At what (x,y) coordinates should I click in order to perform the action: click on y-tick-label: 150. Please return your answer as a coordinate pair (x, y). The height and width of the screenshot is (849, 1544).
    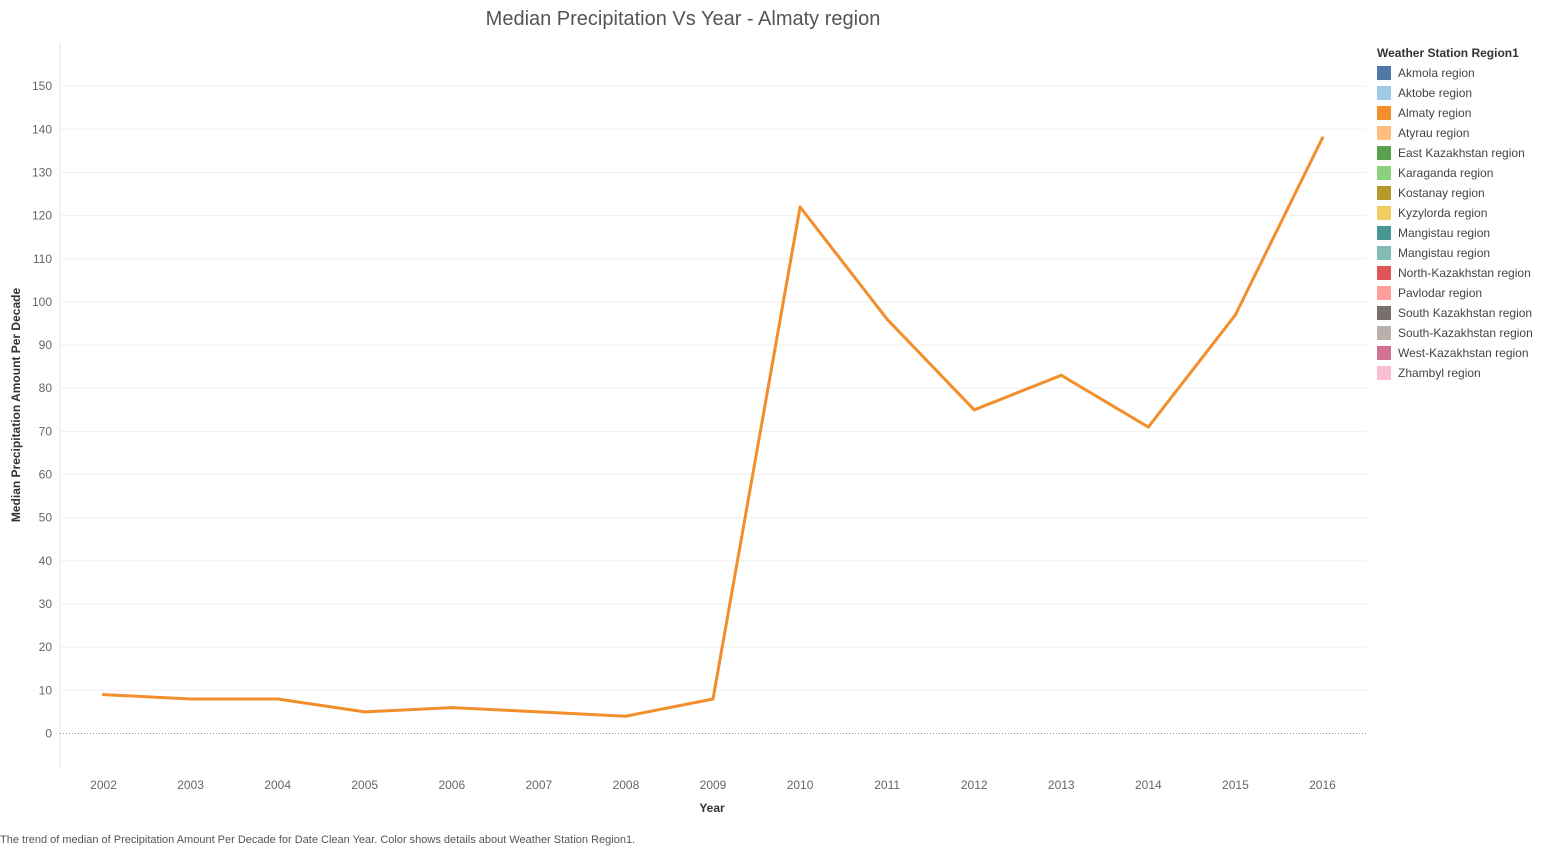
    Looking at the image, I should click on (42, 86).